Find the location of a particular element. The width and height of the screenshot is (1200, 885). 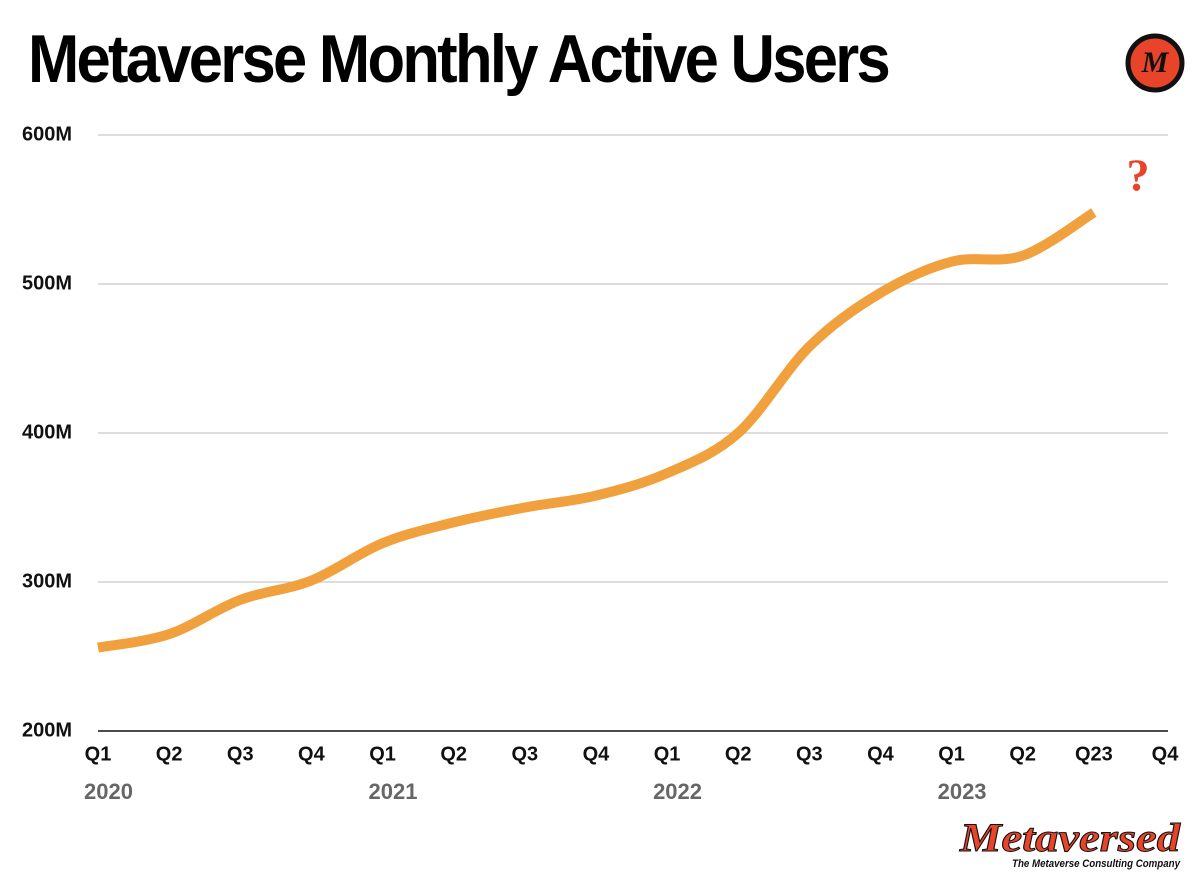

year-label: 2021 is located at coordinates (393, 791).